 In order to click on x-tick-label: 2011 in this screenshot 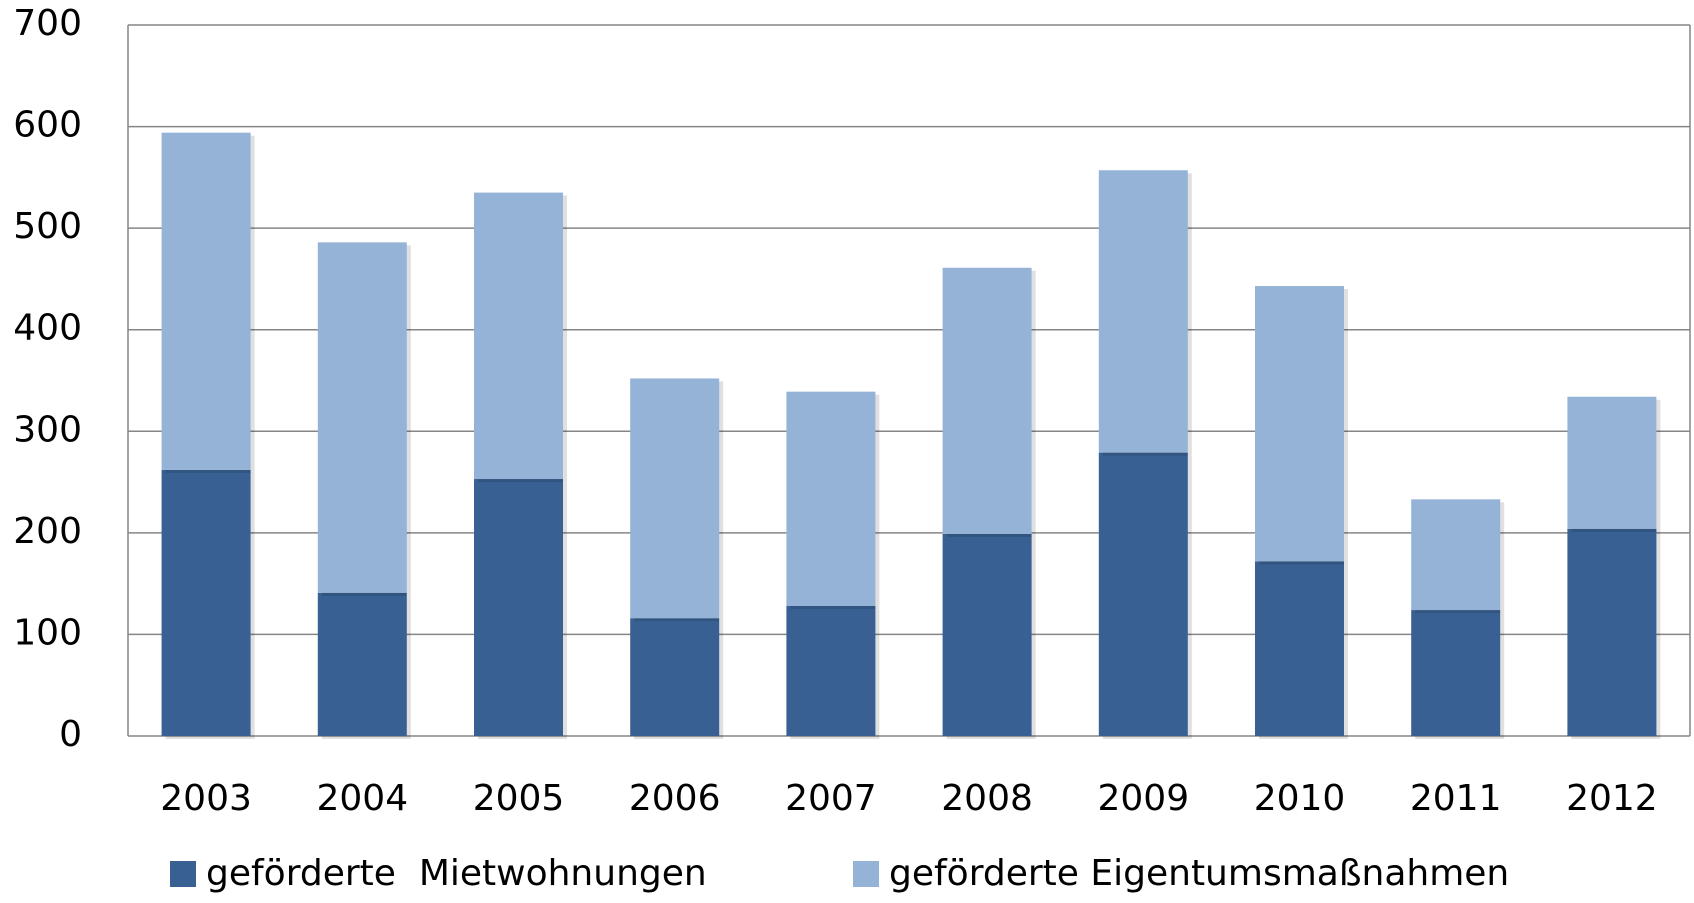, I will do `click(1456, 798)`.